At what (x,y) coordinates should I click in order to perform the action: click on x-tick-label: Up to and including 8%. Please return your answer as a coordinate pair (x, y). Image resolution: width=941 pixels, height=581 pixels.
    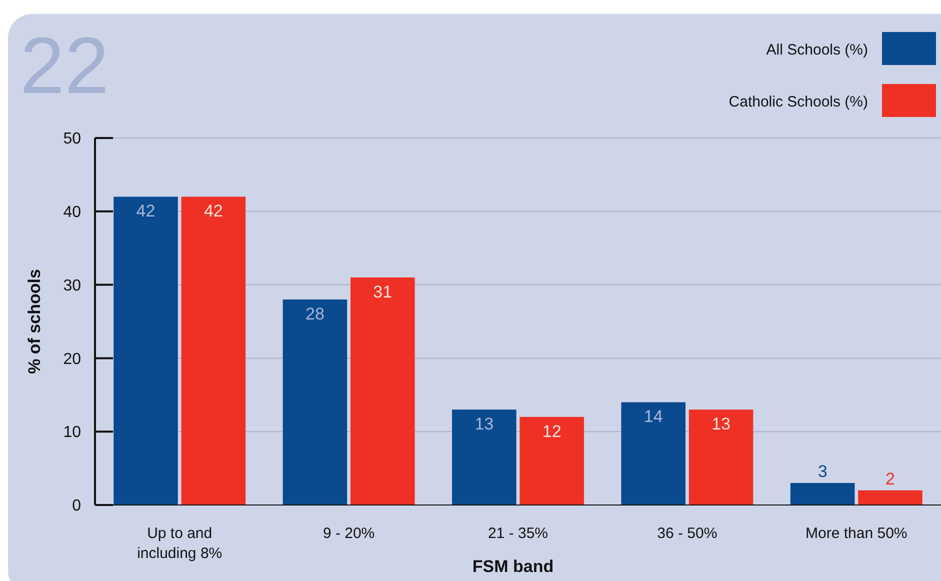
    Looking at the image, I should click on (179, 543).